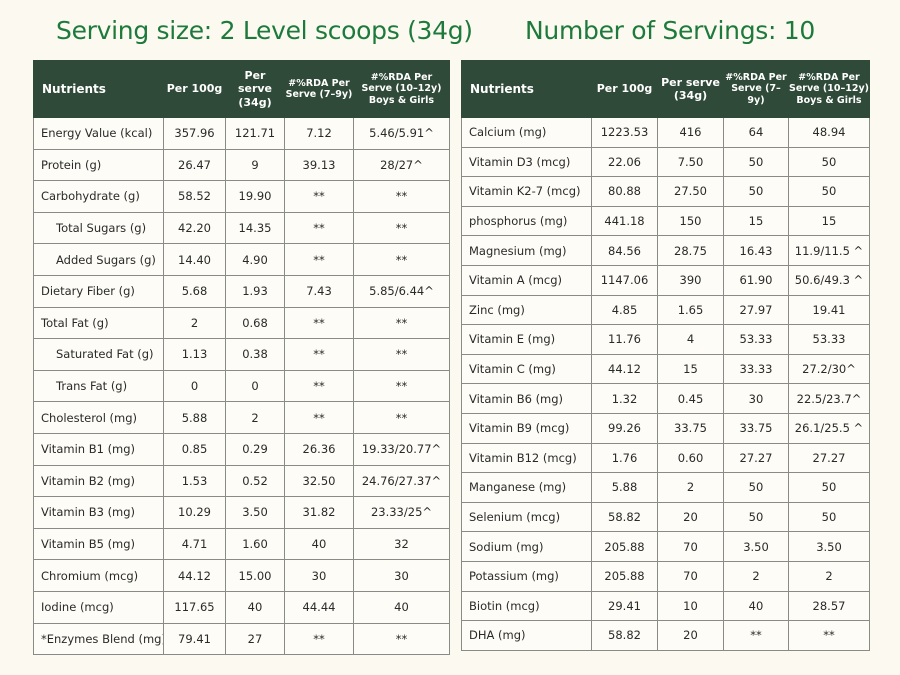 Image resolution: width=900 pixels, height=675 pixels. What do you see at coordinates (241, 165) in the screenshot?
I see `table-row: Protein (g) 26.47 9 39.13 28/27^` at bounding box center [241, 165].